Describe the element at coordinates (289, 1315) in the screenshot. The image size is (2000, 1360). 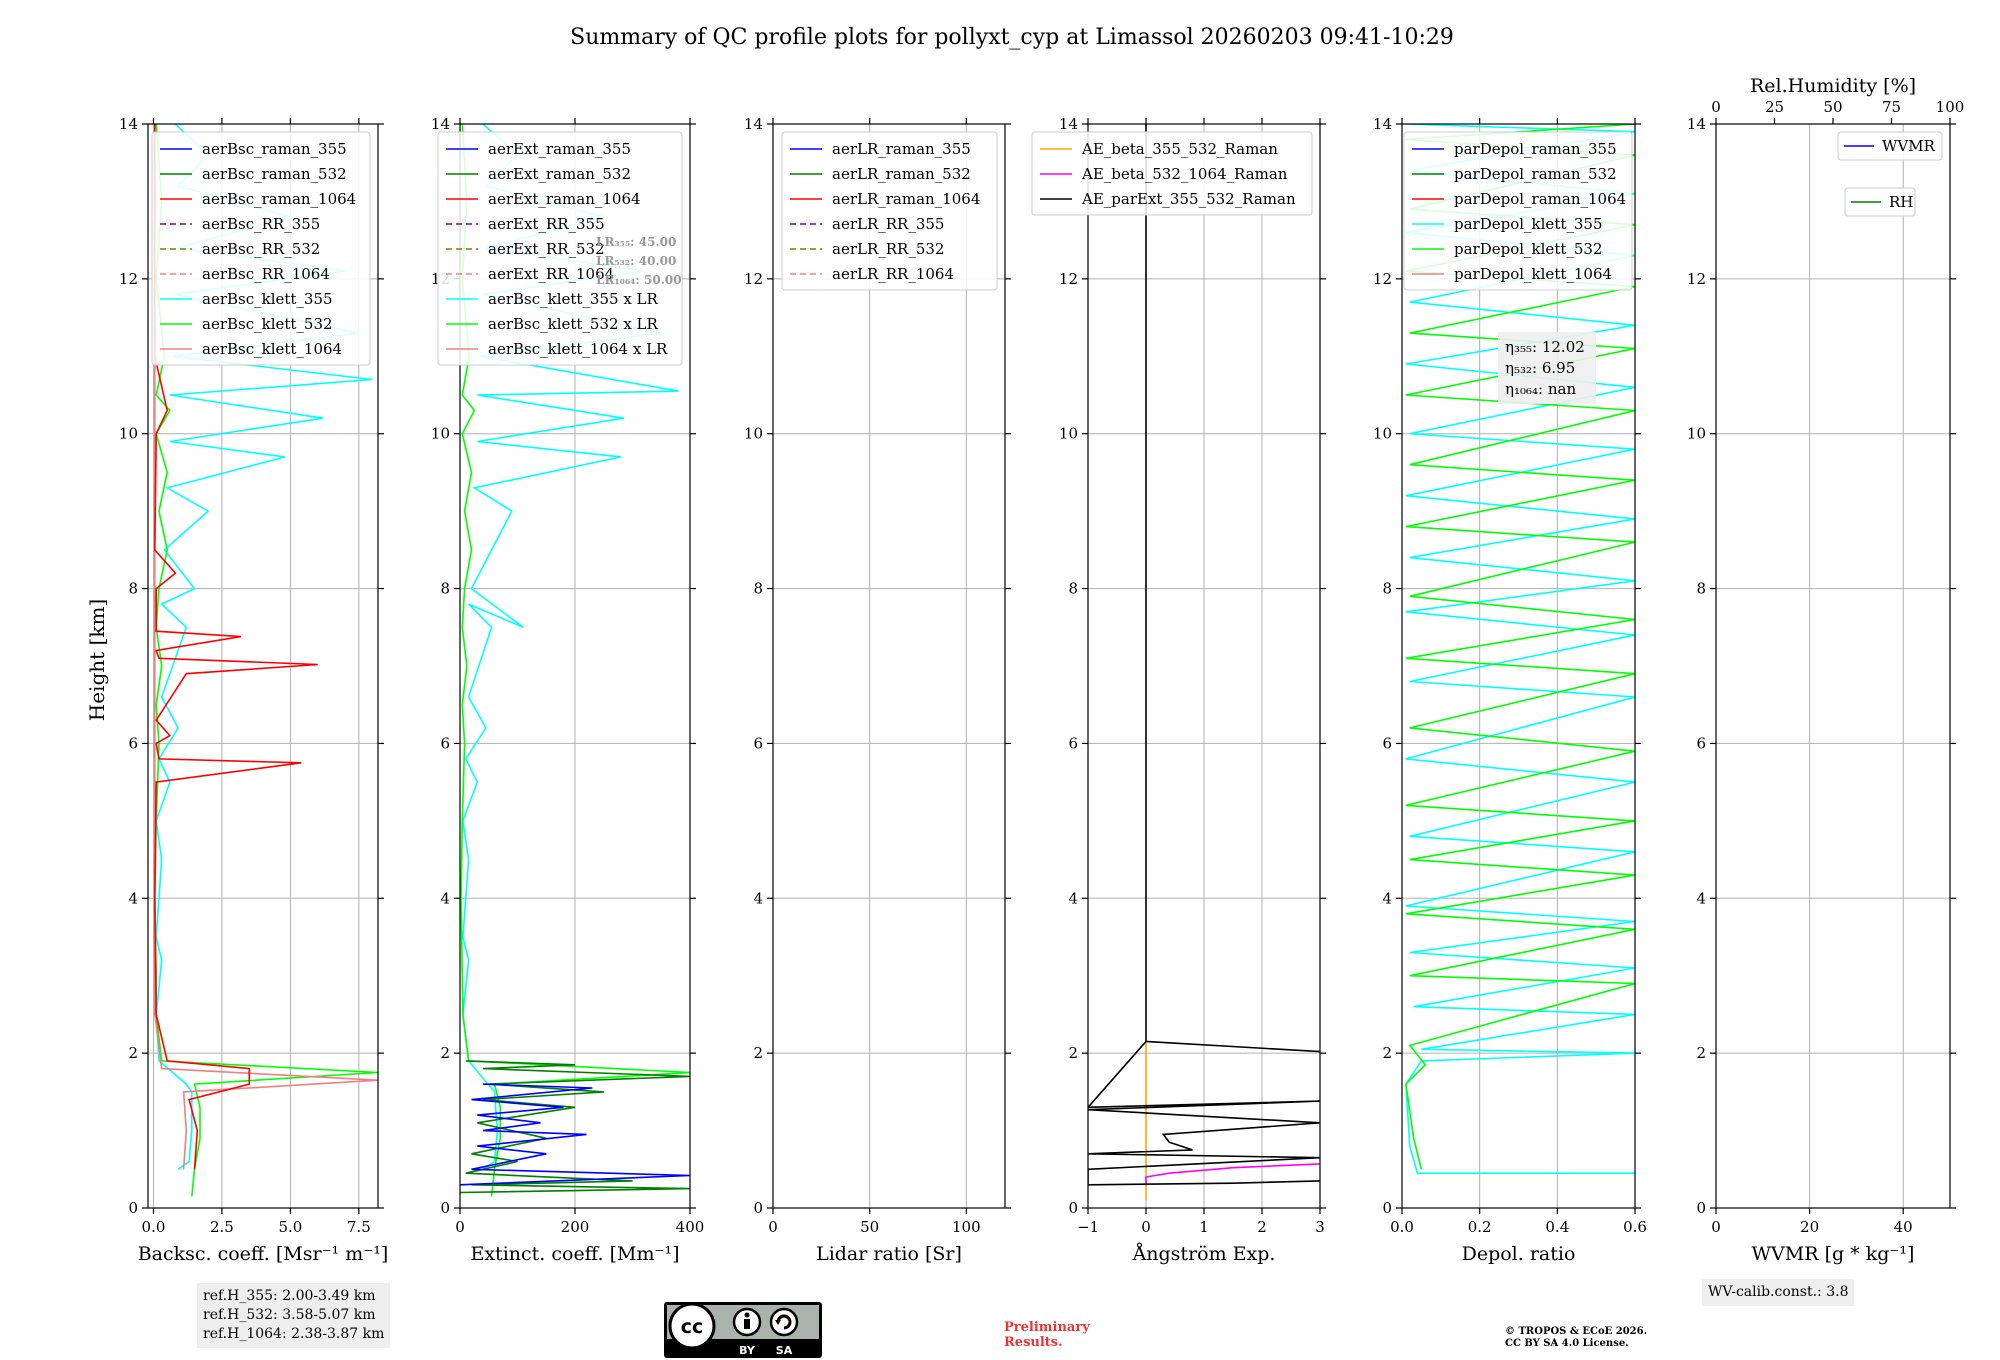
I see `ref-height-532: ref.H_532: 3.58-5.07 km` at that location.